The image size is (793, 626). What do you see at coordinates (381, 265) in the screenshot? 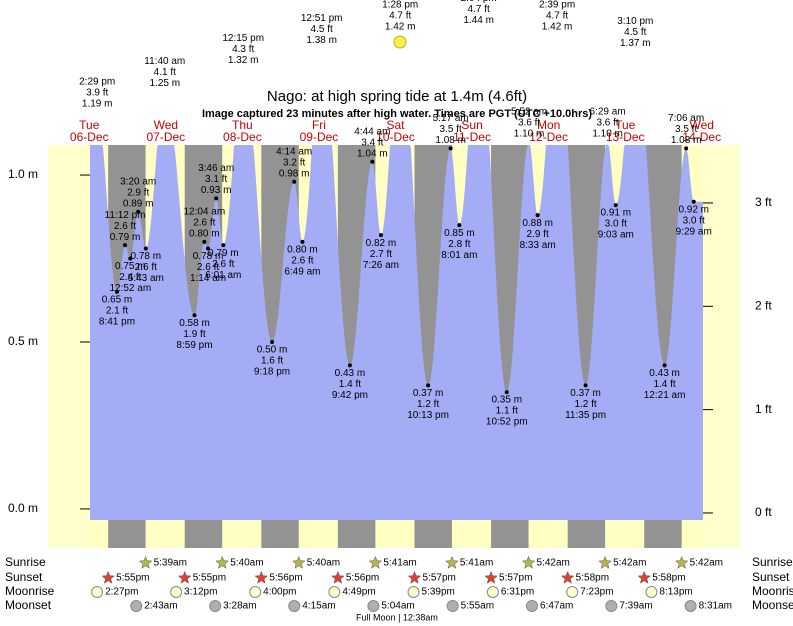
I see `tide-label: 7:26 am` at bounding box center [381, 265].